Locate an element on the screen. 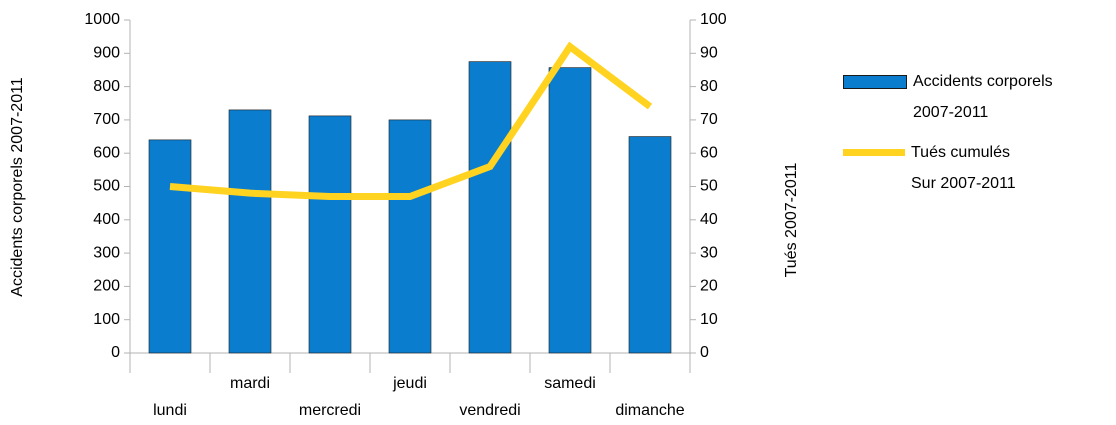 Image resolution: width=1116 pixels, height=425 pixels. y2-tick-label: 40 is located at coordinates (709, 219).